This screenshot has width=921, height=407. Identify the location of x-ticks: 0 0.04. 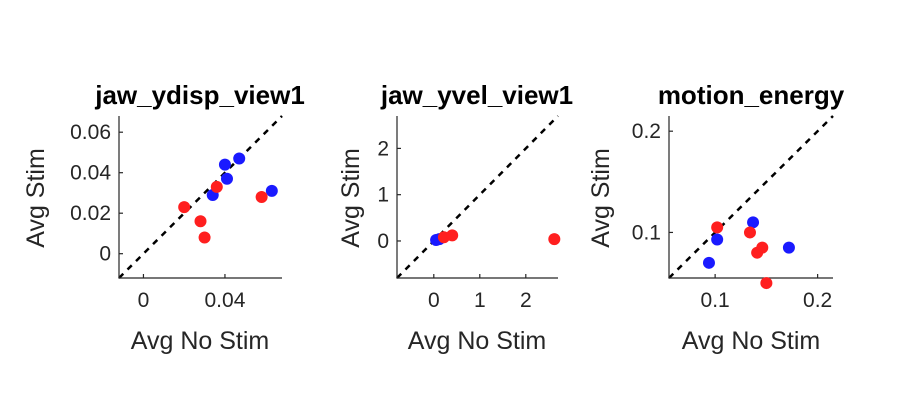
(192, 293).